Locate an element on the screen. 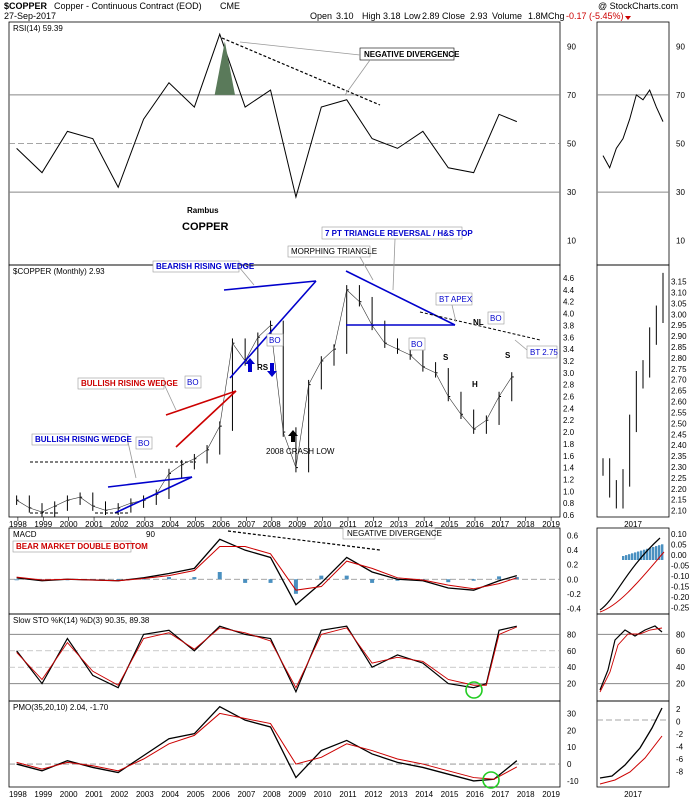 The height and width of the screenshot is (800, 696). mini-sto-tick-label: 20 is located at coordinates (680, 684).